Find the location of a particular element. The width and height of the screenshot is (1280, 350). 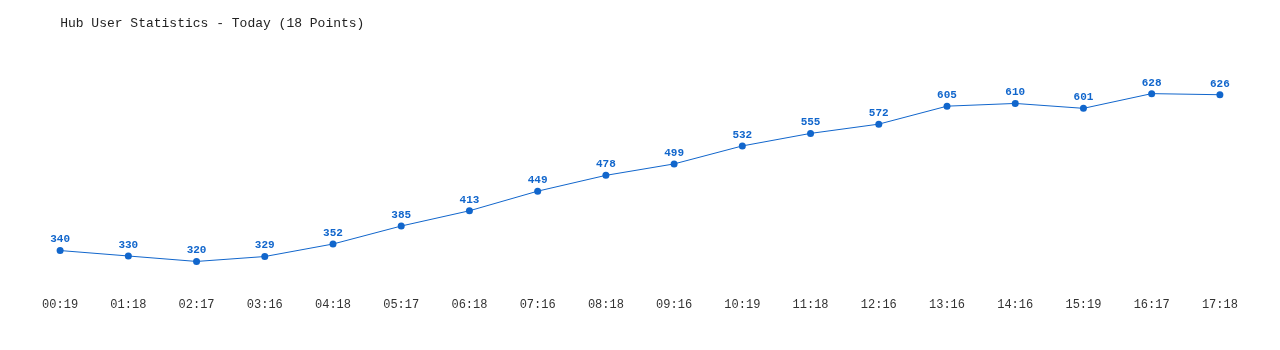

x-tick-label: 07:16 is located at coordinates (537, 305).